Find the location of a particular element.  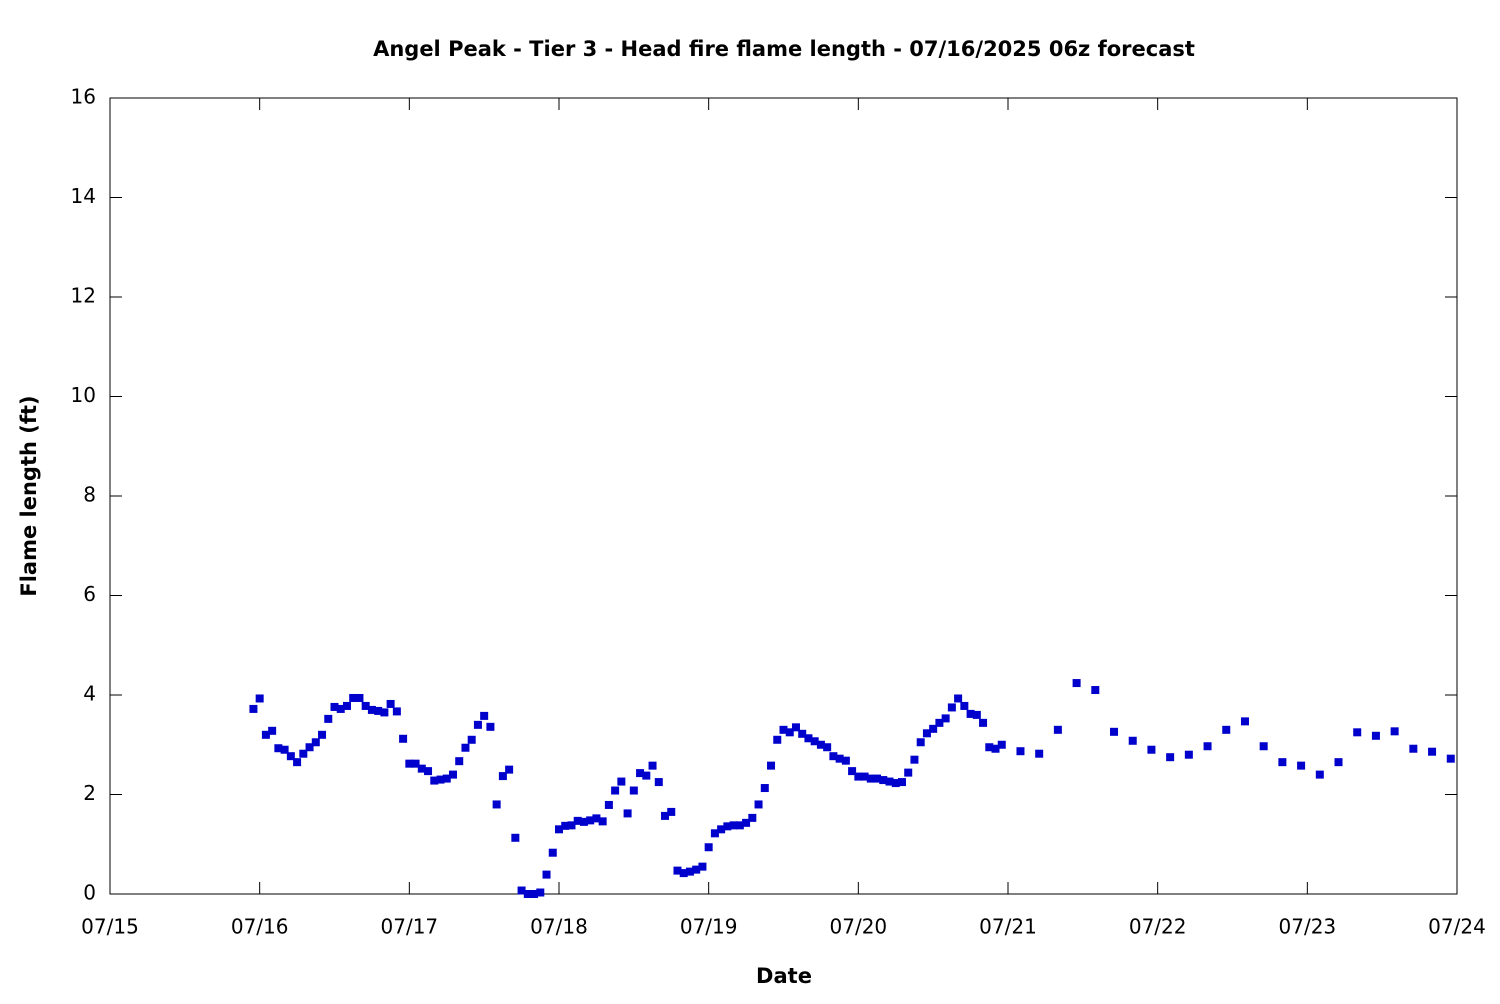

y-tick-label: 14 is located at coordinates (83, 196).